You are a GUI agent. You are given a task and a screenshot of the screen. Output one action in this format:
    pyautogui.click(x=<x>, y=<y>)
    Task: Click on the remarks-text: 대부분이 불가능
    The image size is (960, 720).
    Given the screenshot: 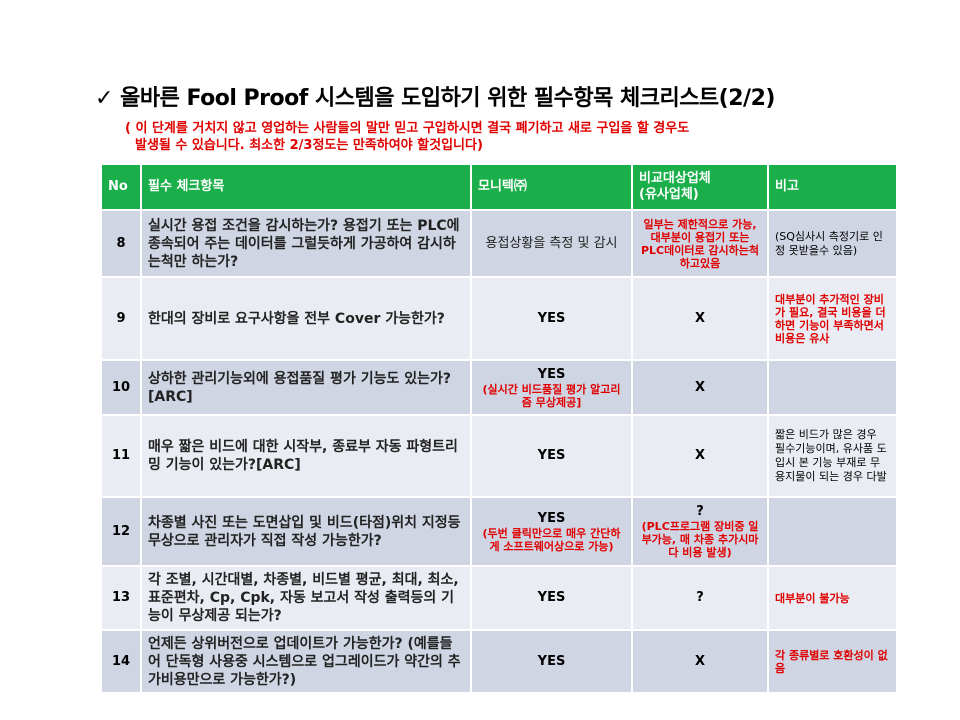 What is the action you would take?
    pyautogui.click(x=812, y=598)
    